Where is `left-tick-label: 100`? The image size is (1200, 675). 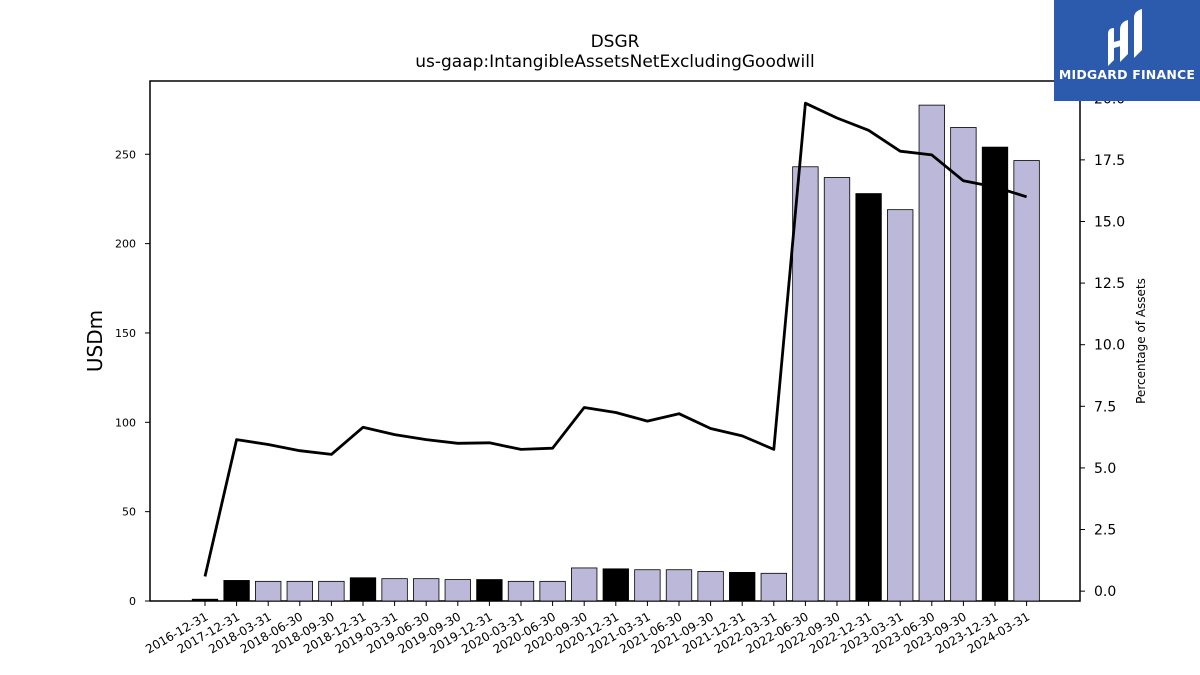
left-tick-label: 100 is located at coordinates (125, 422).